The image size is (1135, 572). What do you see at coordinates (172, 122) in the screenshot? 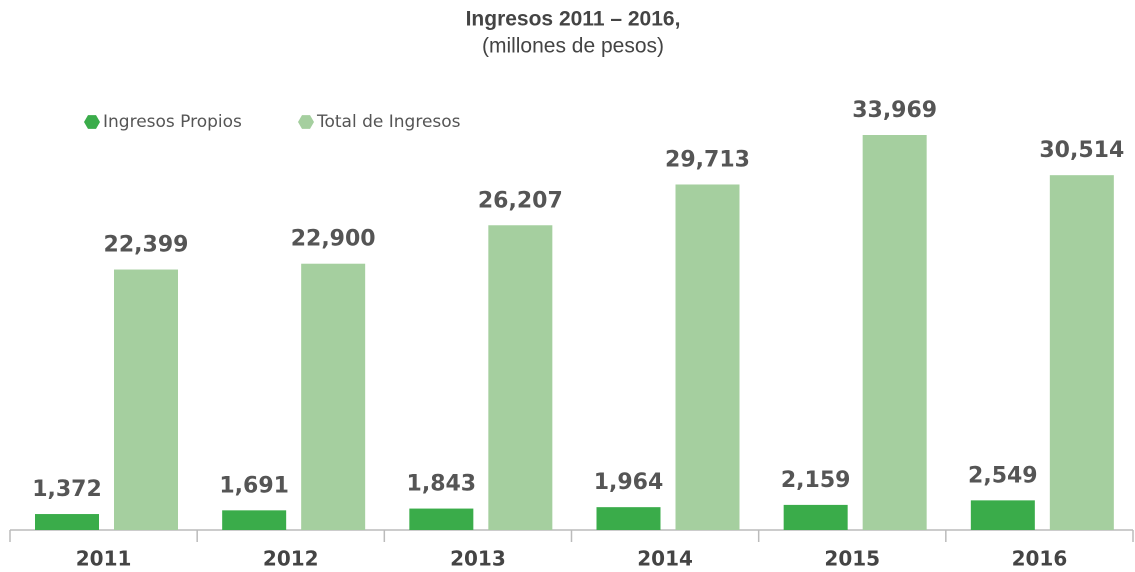
I see `legend-label: Ingresos Propios` at bounding box center [172, 122].